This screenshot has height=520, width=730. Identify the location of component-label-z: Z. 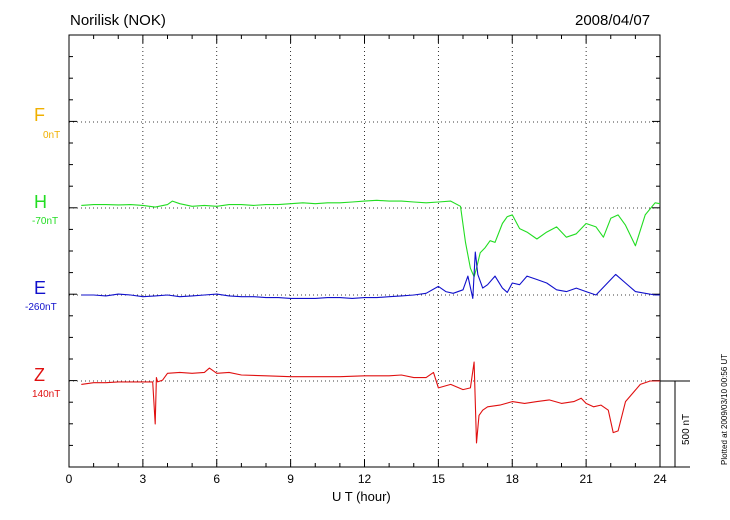
(39, 375).